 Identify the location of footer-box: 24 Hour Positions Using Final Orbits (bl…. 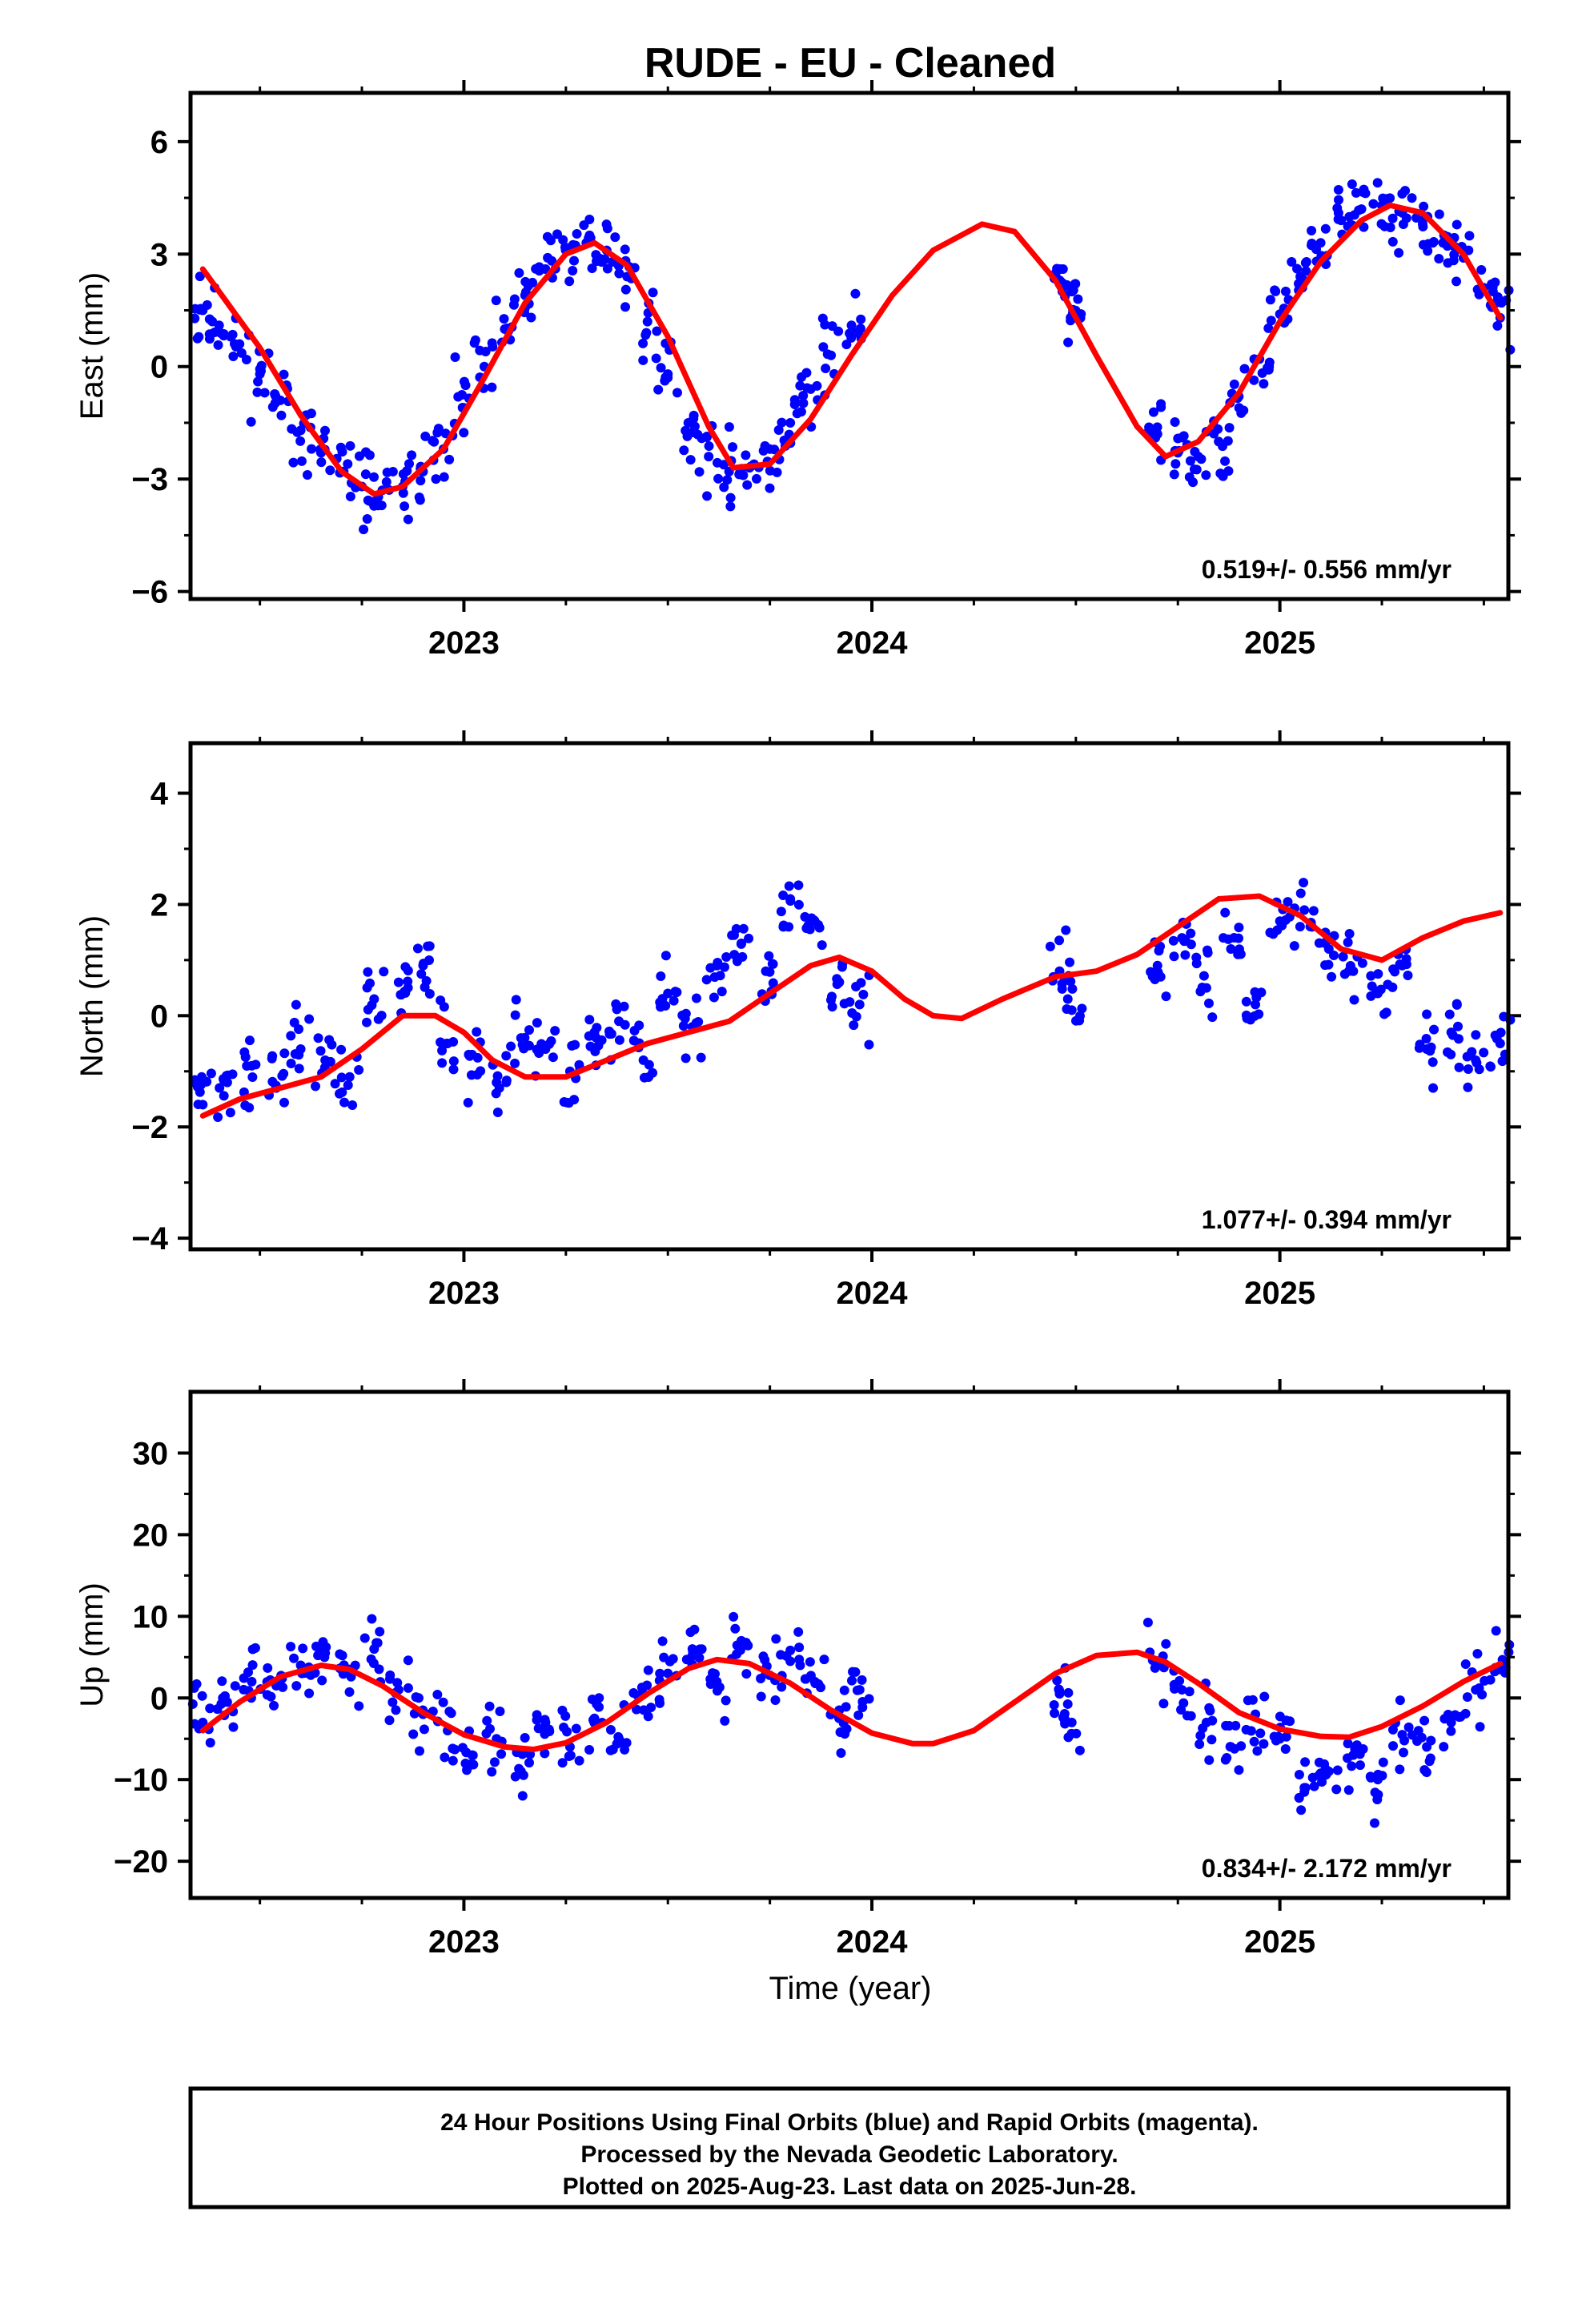
(849, 2147).